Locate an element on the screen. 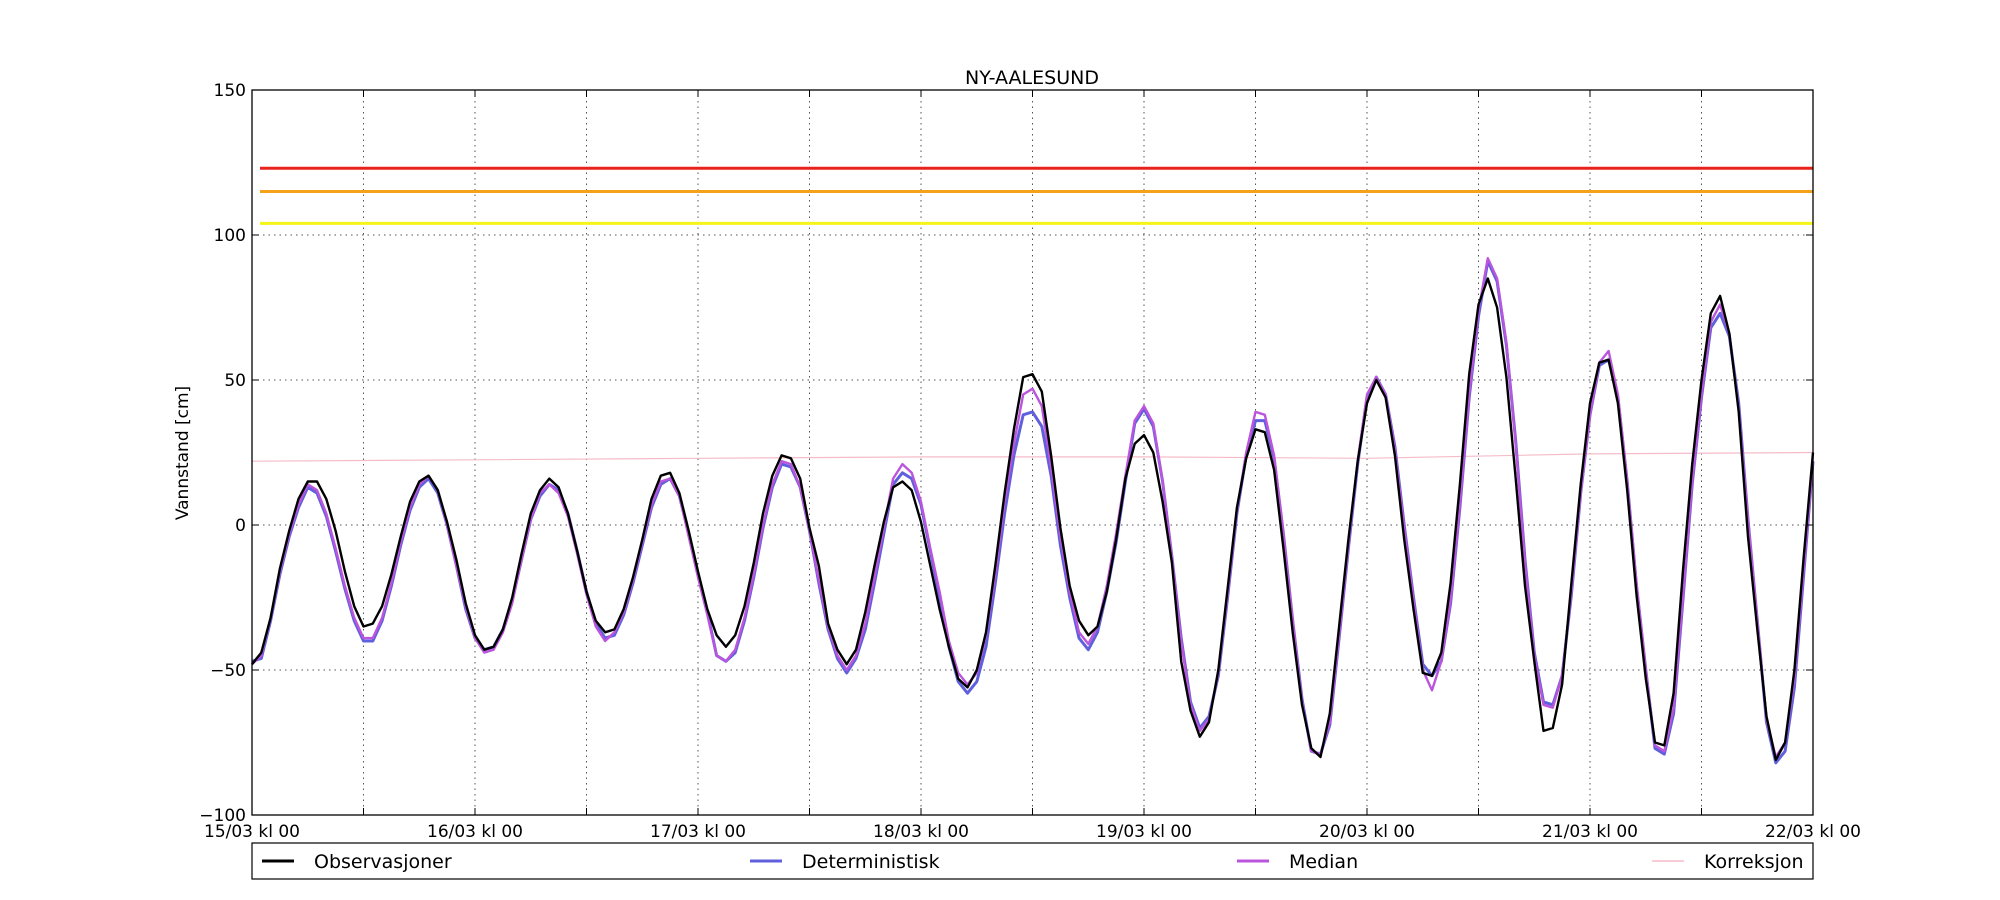  legend-label-deterministisk: Deterministisk is located at coordinates (871, 862).